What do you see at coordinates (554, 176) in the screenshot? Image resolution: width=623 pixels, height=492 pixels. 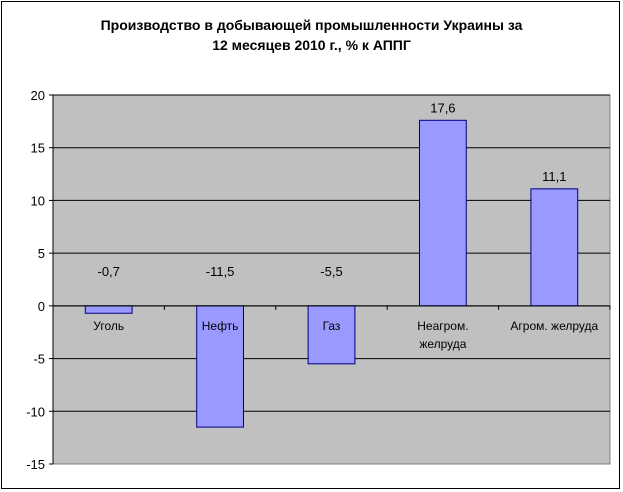 I see `data-label: 11,1` at bounding box center [554, 176].